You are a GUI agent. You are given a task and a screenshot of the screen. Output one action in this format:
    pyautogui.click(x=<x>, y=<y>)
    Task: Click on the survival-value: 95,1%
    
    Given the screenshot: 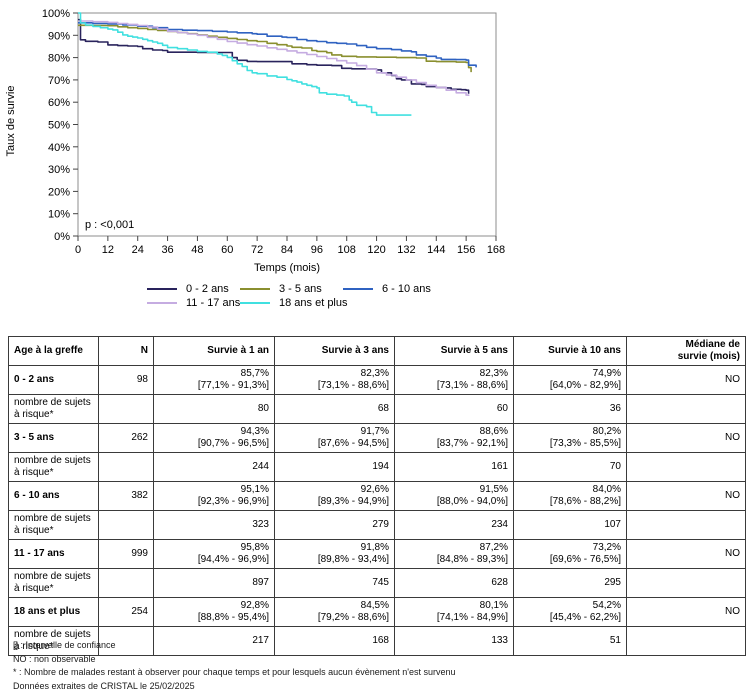 What is the action you would take?
    pyautogui.click(x=214, y=490)
    